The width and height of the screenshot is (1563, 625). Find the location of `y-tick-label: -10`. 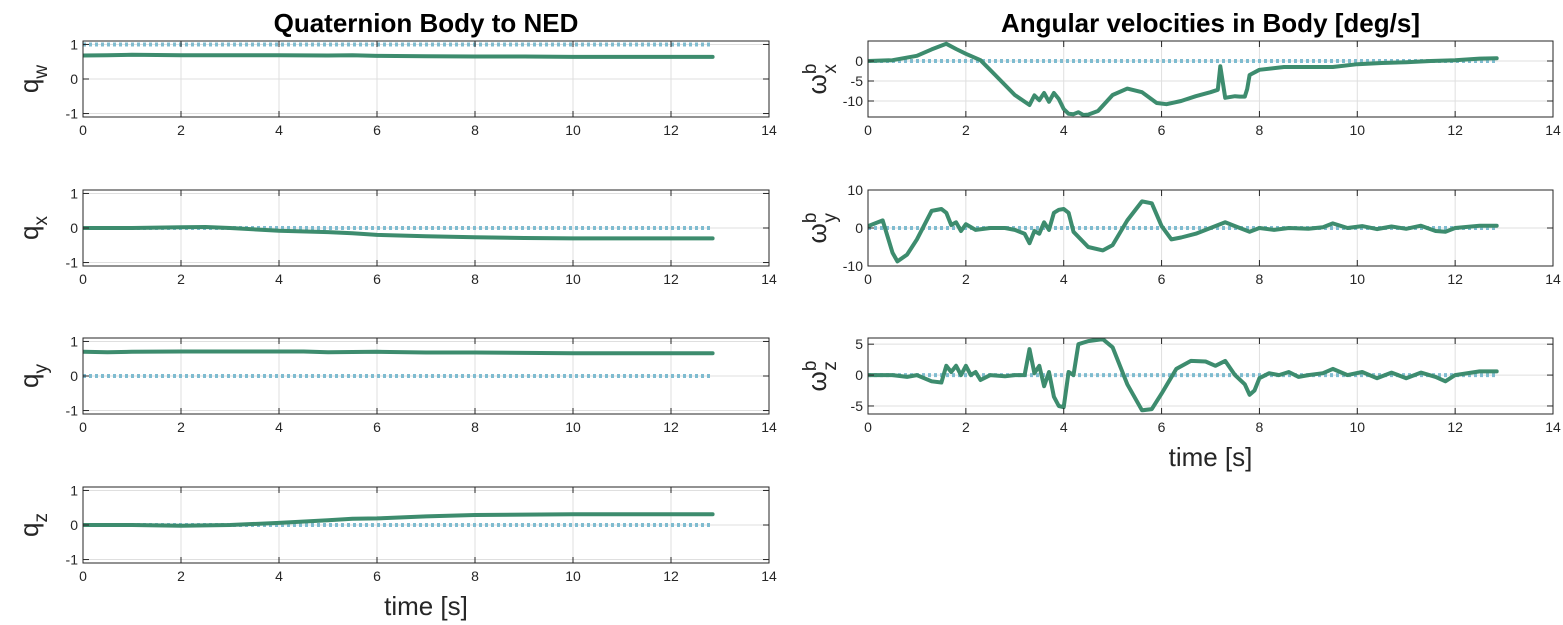

y-tick-label: -10 is located at coordinates (853, 266).